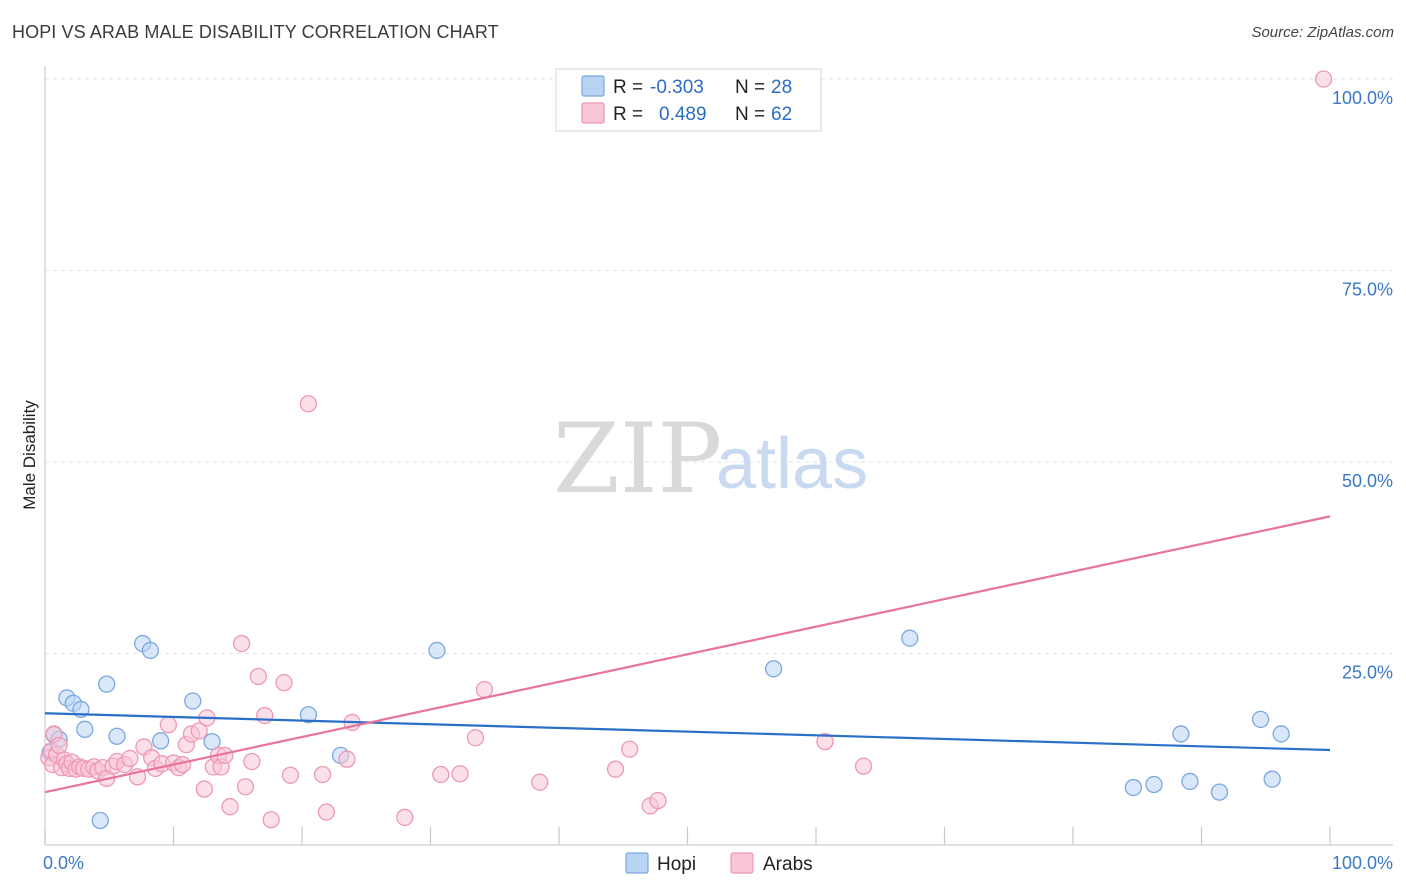 The image size is (1406, 892). I want to click on y-axis-label: Male Disability, so click(29, 455).